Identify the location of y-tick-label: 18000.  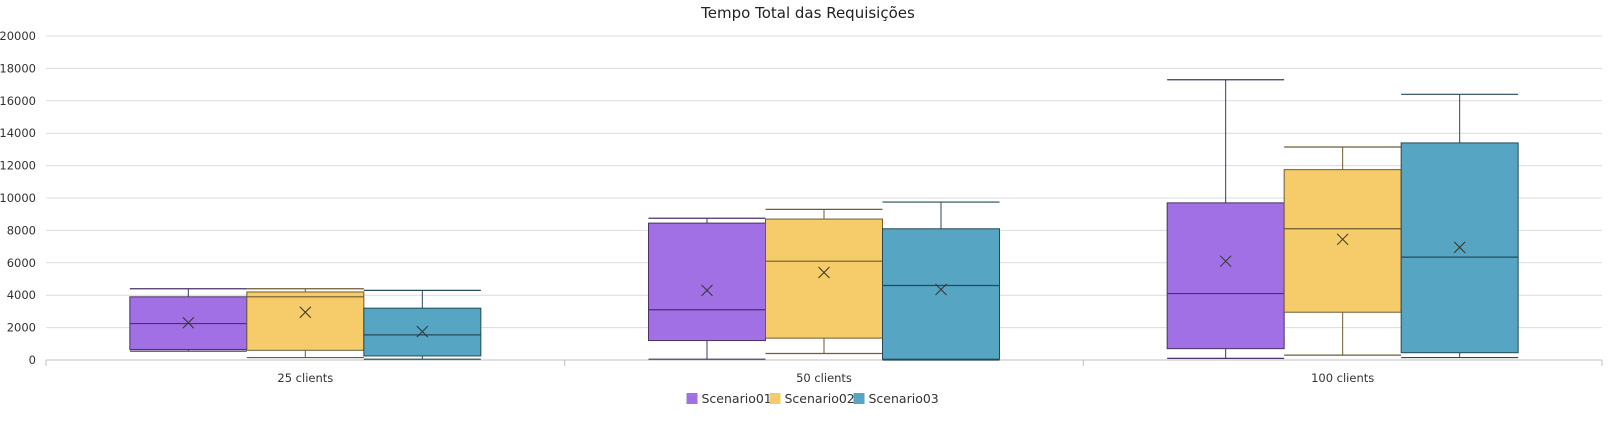
(18, 68).